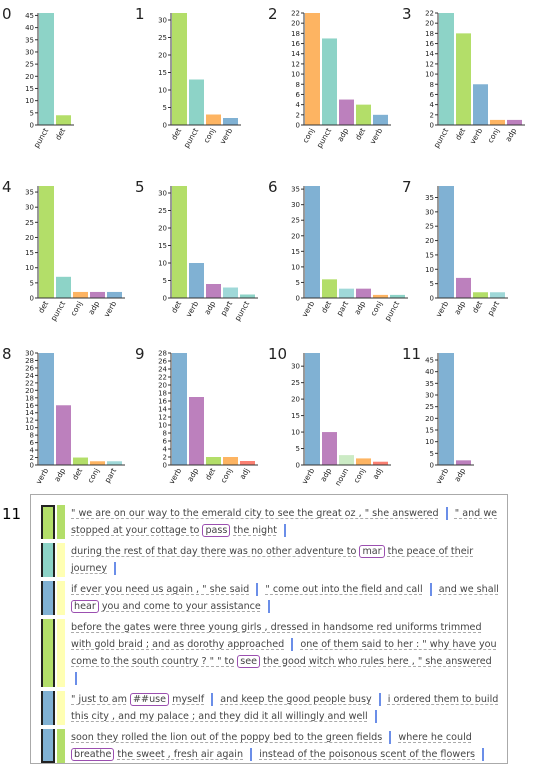 This screenshot has width=539, height=768. Describe the element at coordinates (296, 699) in the screenshot. I see `text-piece: and keep the good people busy` at that location.